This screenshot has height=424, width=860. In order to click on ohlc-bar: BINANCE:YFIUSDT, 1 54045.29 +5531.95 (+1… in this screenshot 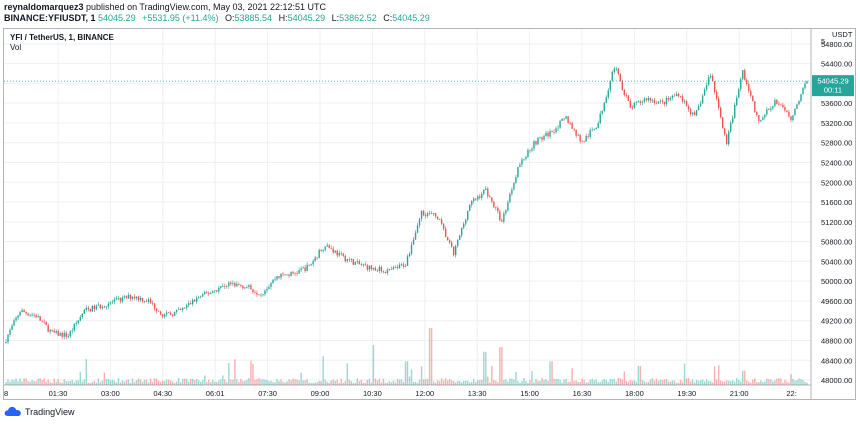, I will do `click(217, 18)`.